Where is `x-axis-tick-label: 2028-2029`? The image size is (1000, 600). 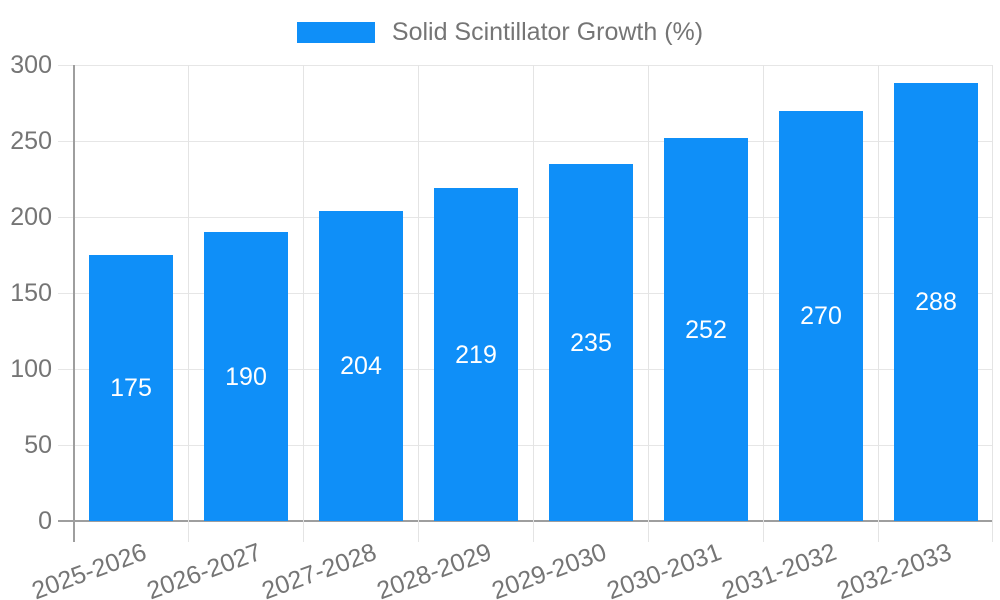 x-axis-tick-label: 2028-2029 is located at coordinates (434, 569).